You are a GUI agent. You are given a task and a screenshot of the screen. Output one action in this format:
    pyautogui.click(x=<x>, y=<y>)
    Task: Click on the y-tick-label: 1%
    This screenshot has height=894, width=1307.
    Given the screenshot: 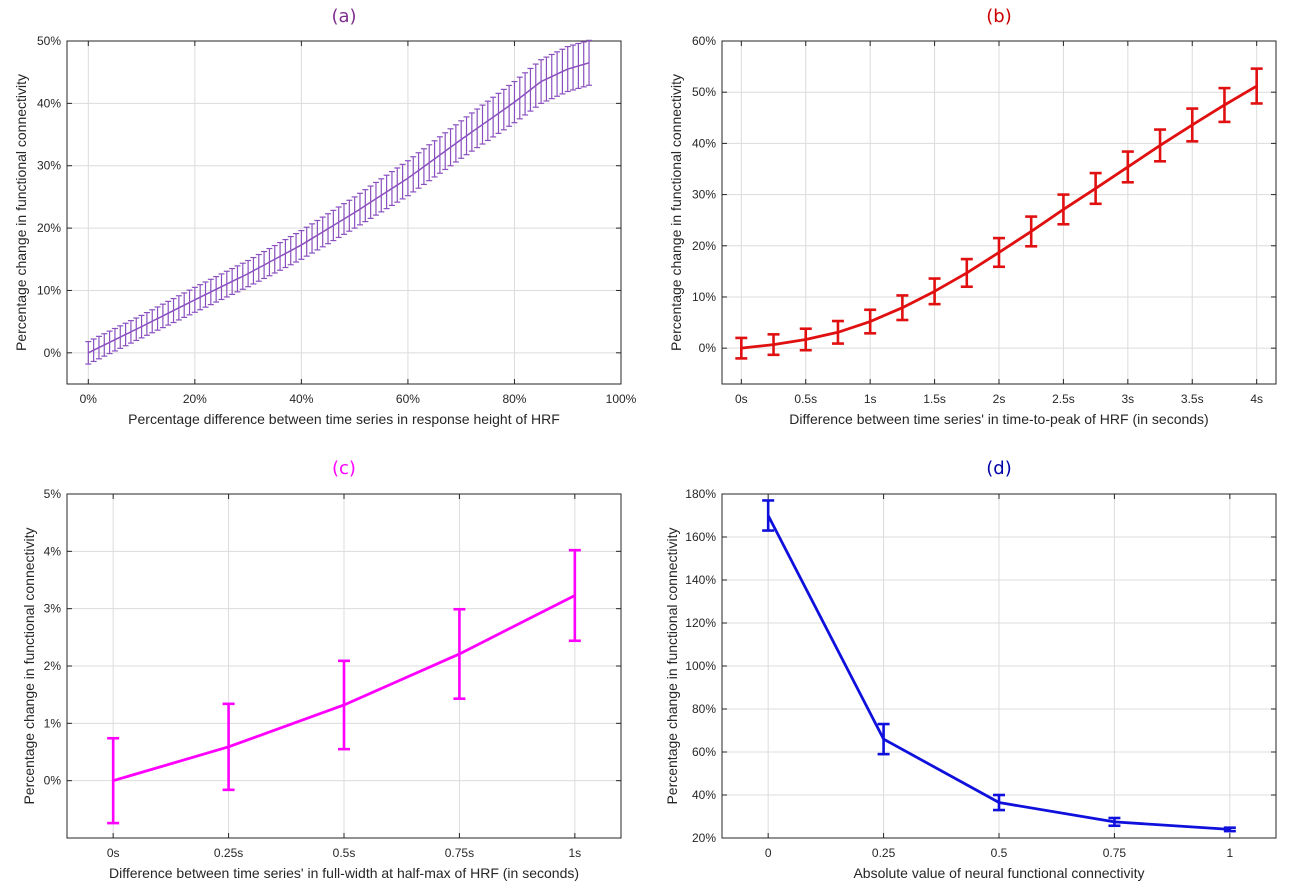 What is the action you would take?
    pyautogui.click(x=53, y=723)
    